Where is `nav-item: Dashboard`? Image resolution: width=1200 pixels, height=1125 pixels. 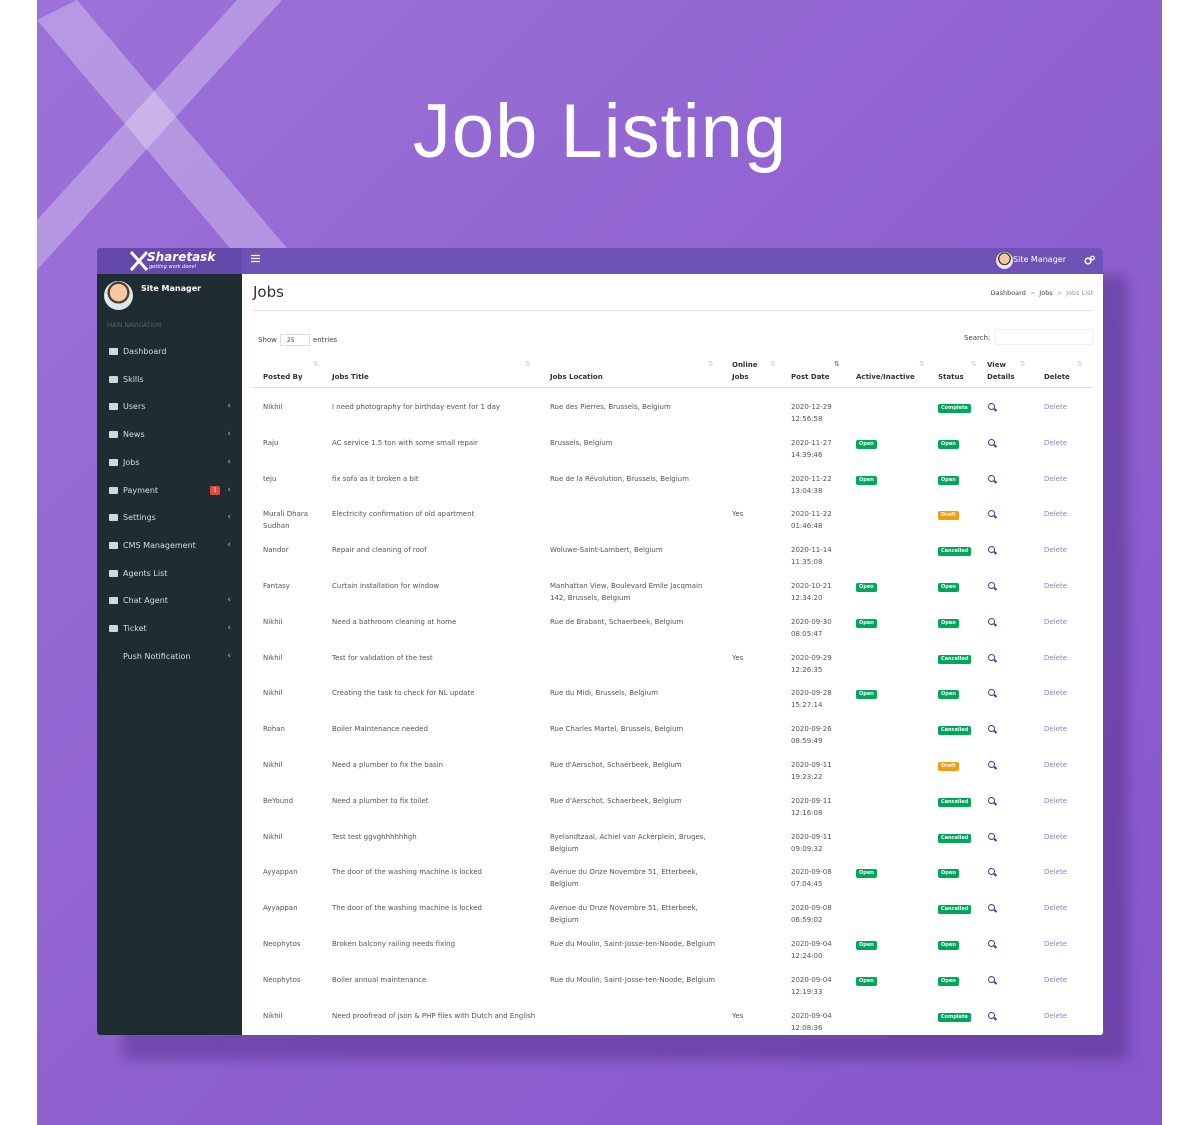 nav-item: Dashboard is located at coordinates (169, 352).